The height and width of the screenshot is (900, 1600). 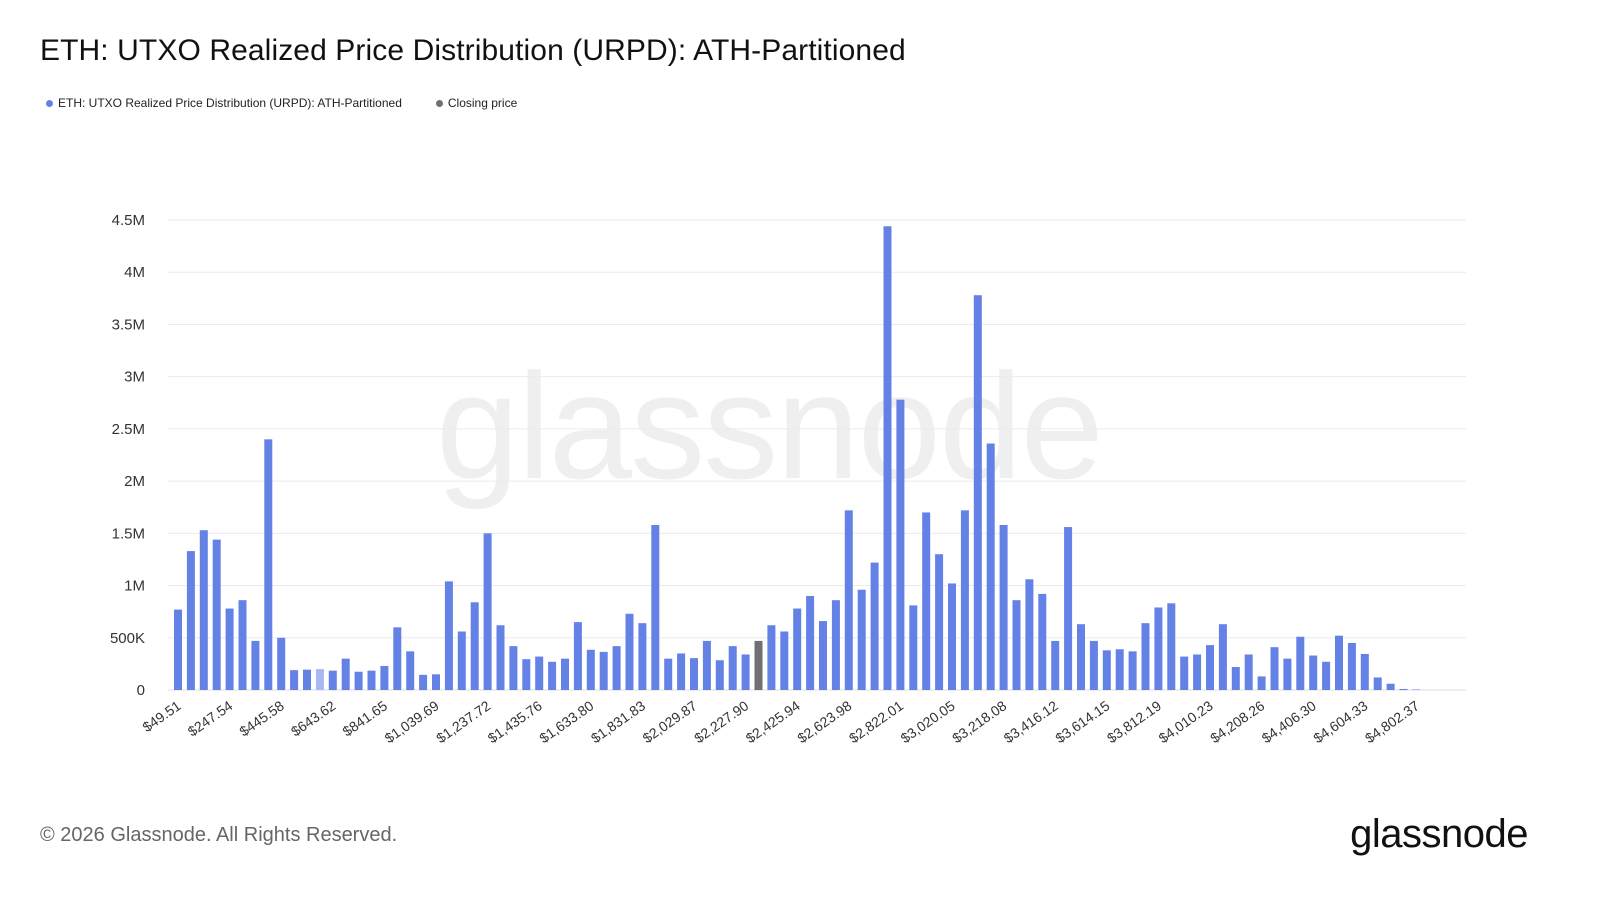 I want to click on y-tick-label: 4M, so click(x=134, y=272).